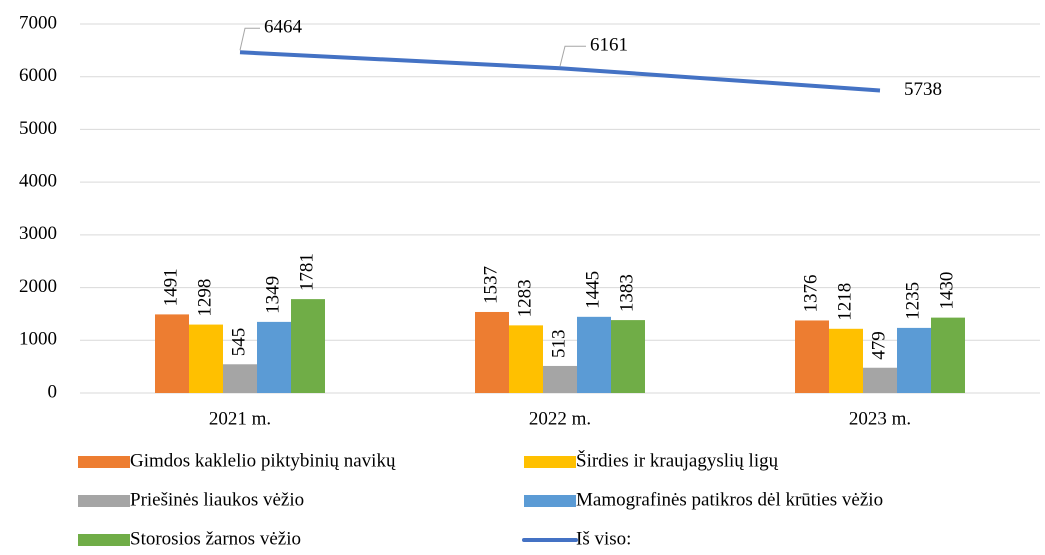 The image size is (1045, 555). What do you see at coordinates (283, 27) in the screenshot?
I see `data-label: 6464` at bounding box center [283, 27].